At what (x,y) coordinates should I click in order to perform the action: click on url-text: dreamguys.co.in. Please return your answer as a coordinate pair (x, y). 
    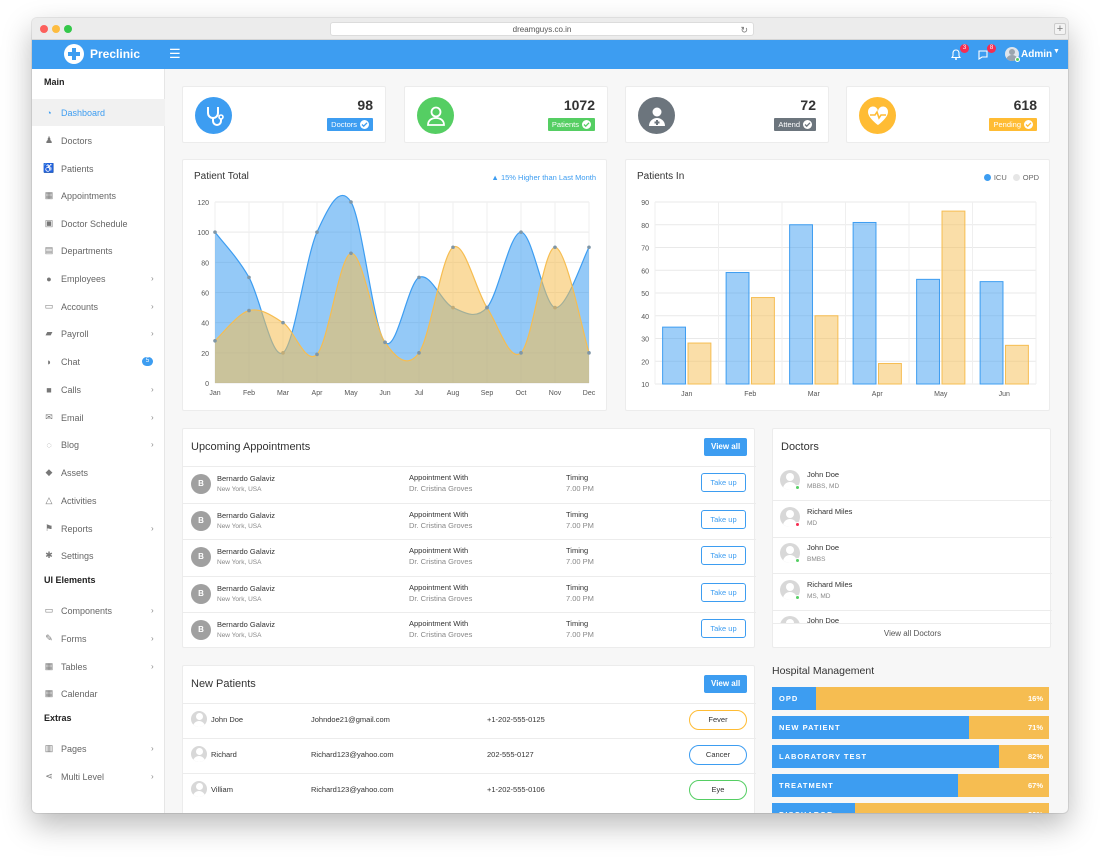
    Looking at the image, I should click on (542, 29).